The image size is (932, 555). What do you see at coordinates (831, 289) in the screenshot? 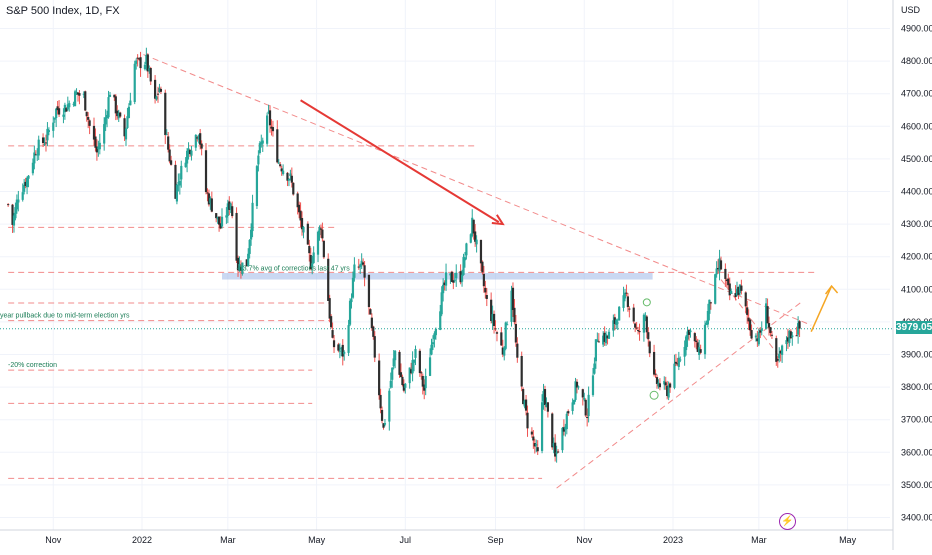
I see `forecast-arrowhead` at bounding box center [831, 289].